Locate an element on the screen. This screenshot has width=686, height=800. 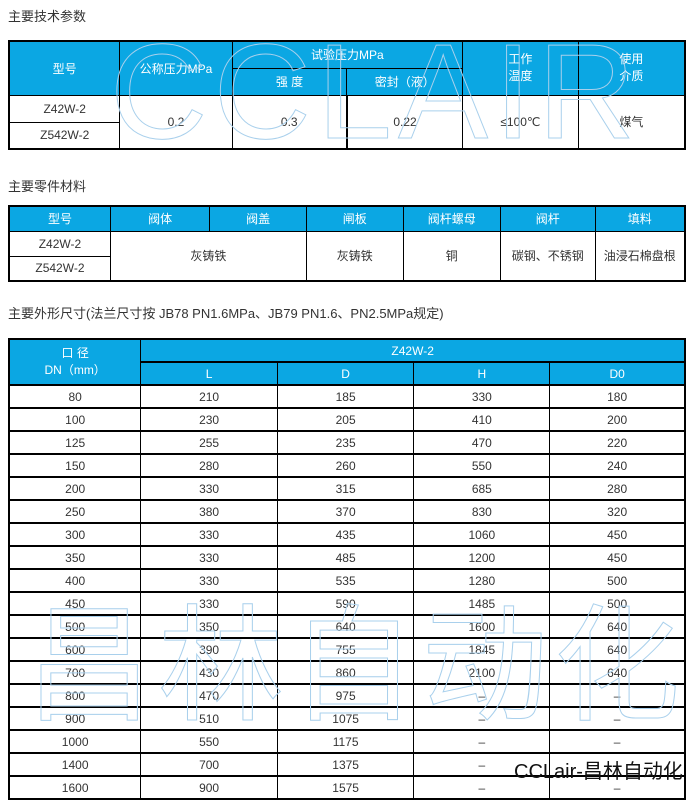
dimension-cell: 205 is located at coordinates (345, 419).